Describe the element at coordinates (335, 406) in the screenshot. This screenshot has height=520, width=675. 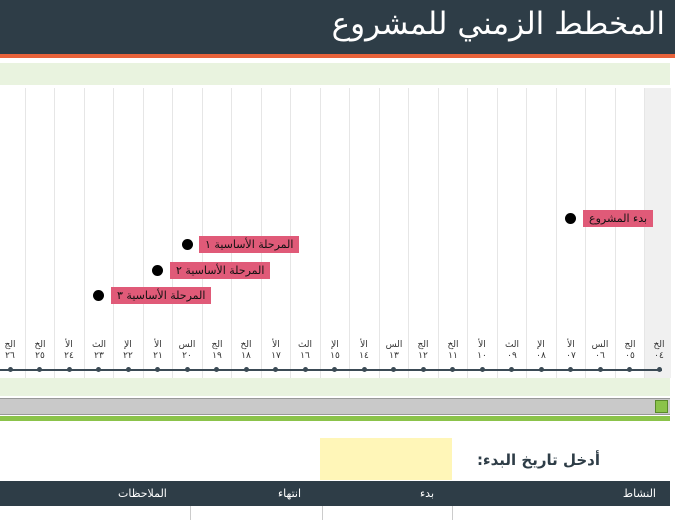
I see `timeline-scrollbar` at that location.